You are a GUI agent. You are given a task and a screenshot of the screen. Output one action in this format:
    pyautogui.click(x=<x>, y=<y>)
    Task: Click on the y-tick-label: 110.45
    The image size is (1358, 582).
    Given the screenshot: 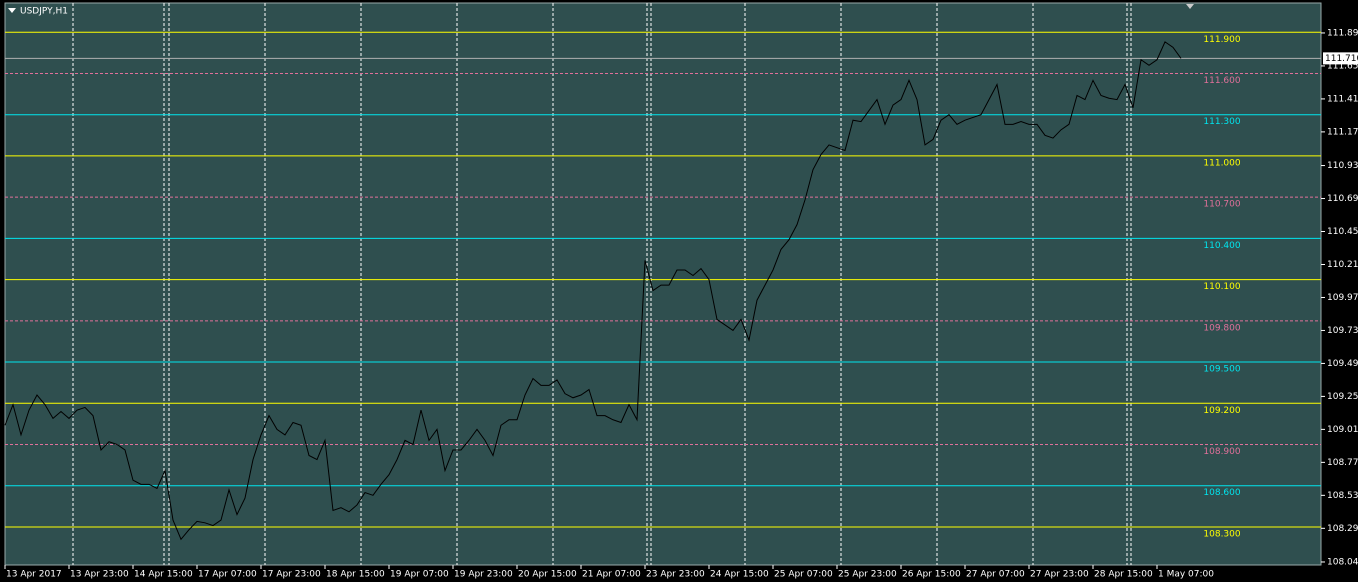 What is the action you would take?
    pyautogui.click(x=1342, y=232)
    